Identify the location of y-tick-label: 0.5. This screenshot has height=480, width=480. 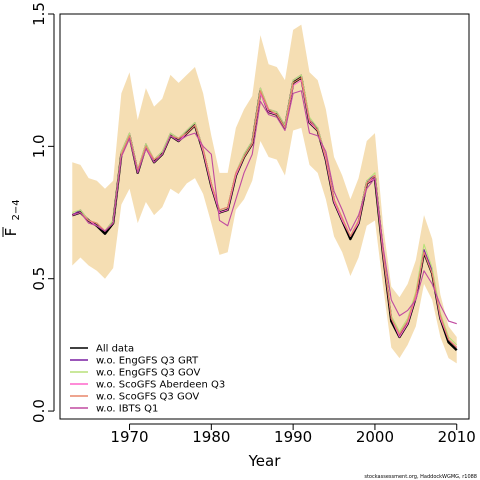
(39, 279).